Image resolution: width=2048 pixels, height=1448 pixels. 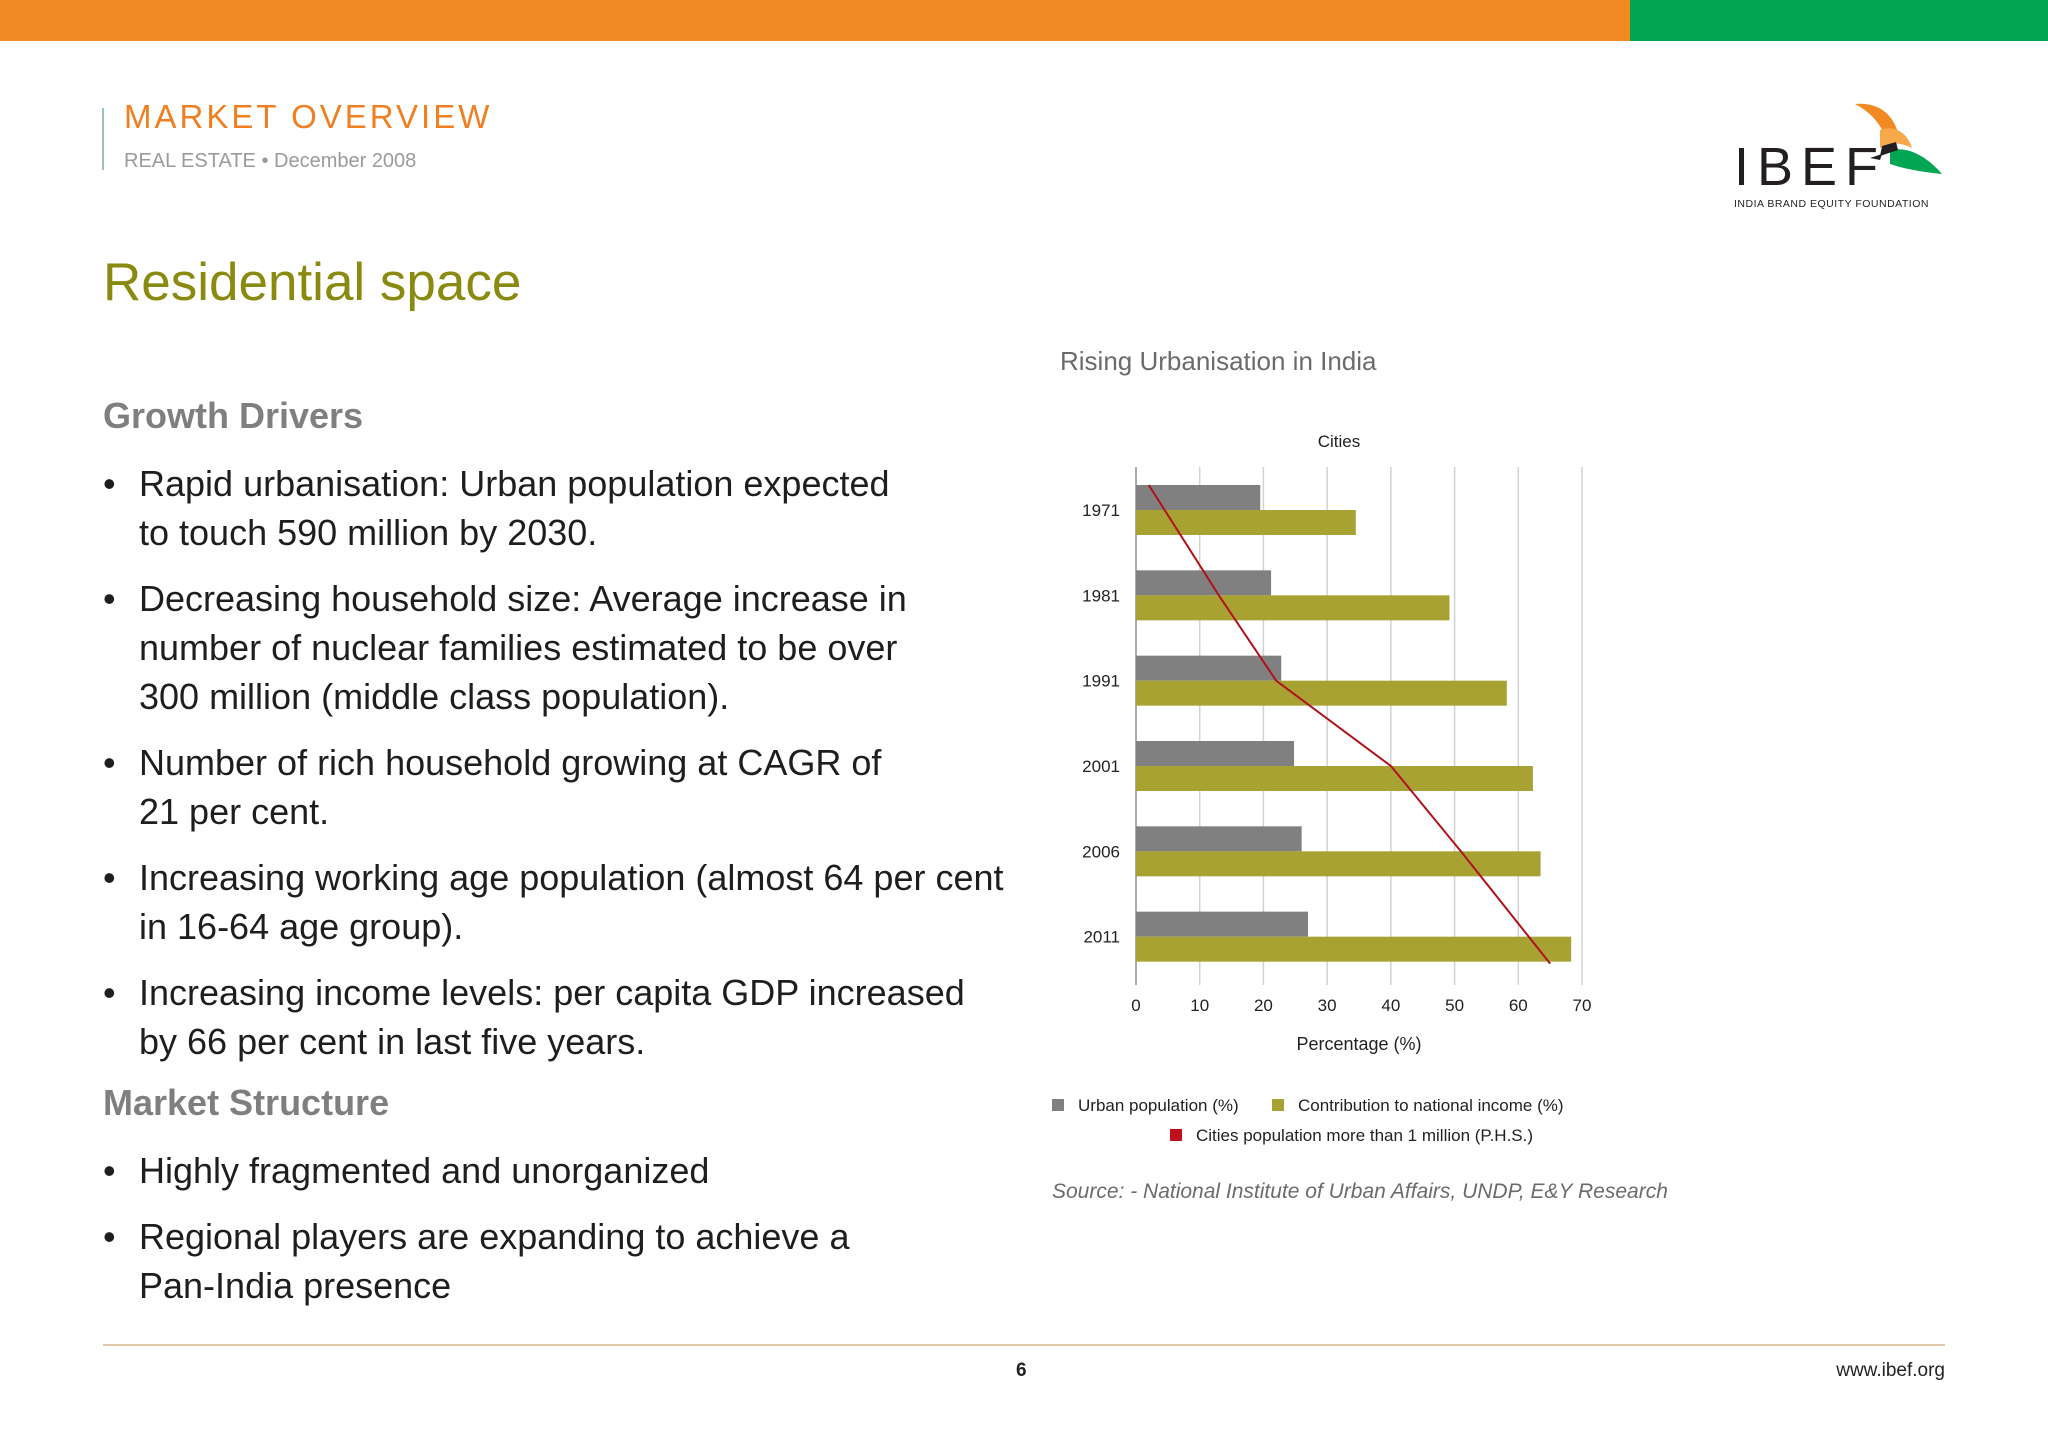 What do you see at coordinates (434, 696) in the screenshot?
I see `bullet-line: 300 million (middle class population).` at bounding box center [434, 696].